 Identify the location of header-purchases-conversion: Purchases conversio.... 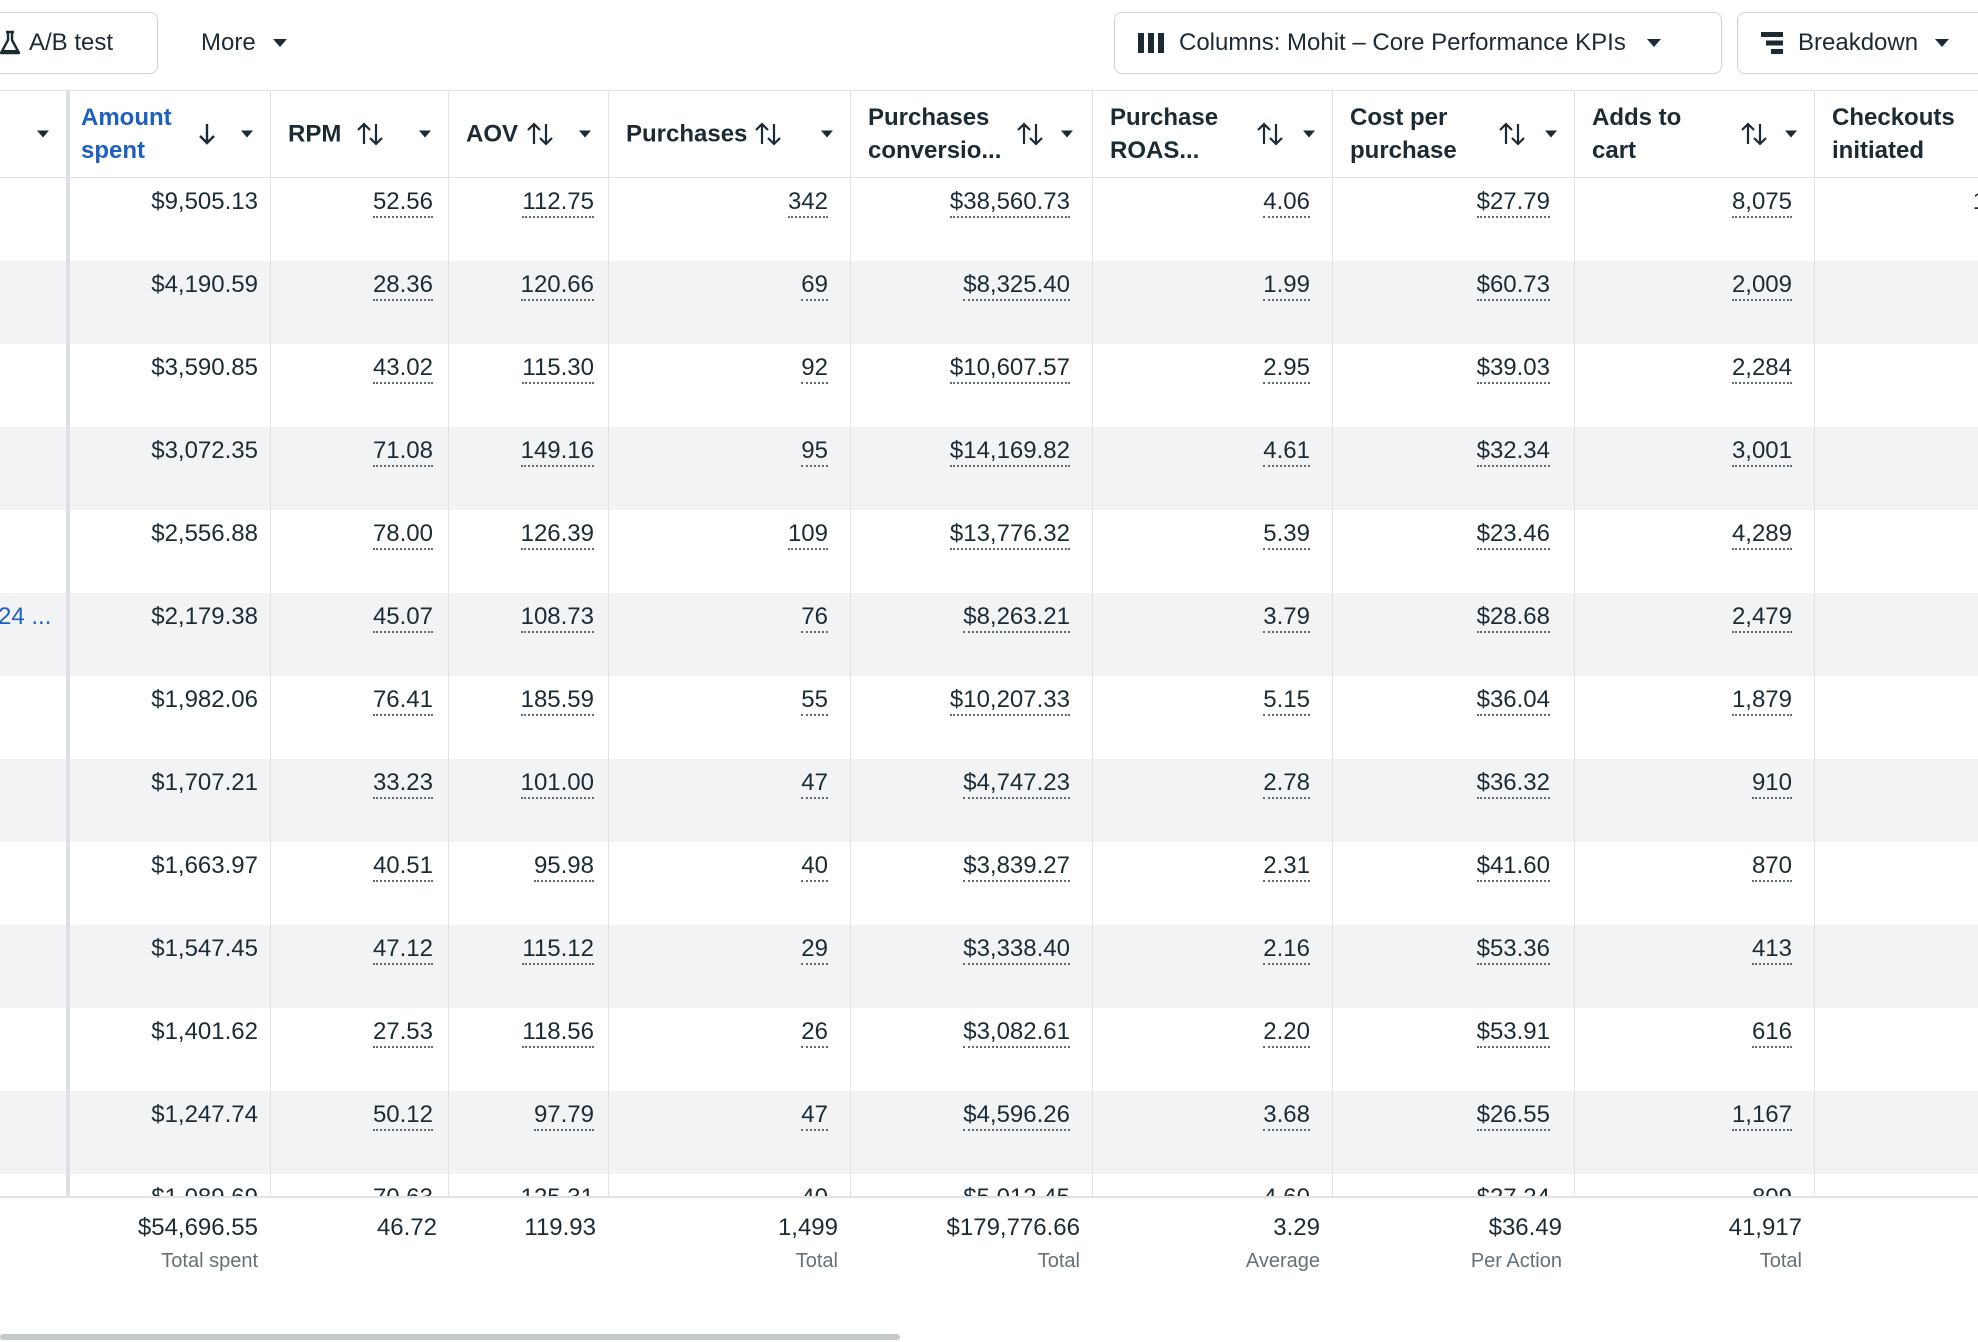
(971, 134).